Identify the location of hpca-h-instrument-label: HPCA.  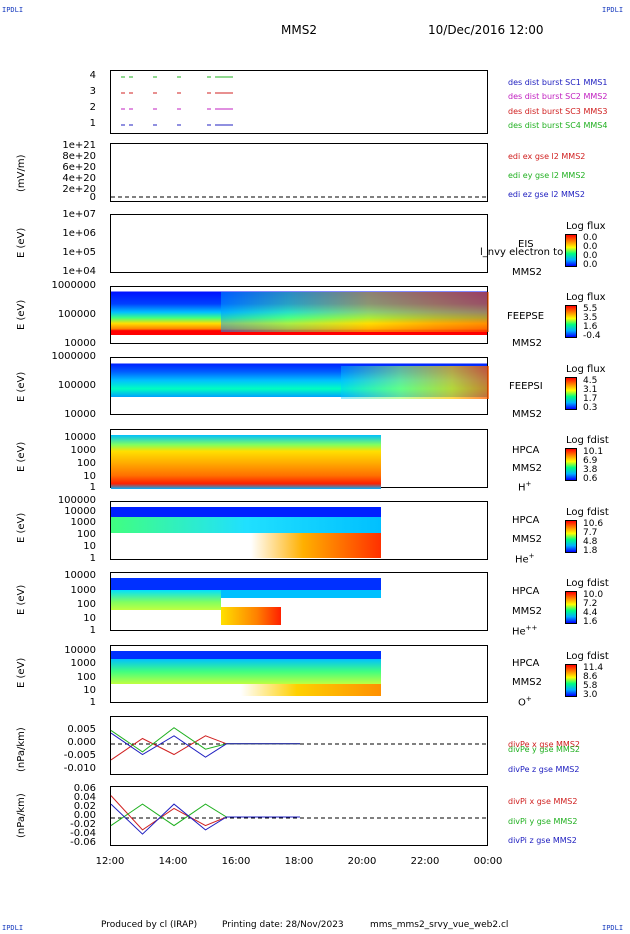
(526, 450).